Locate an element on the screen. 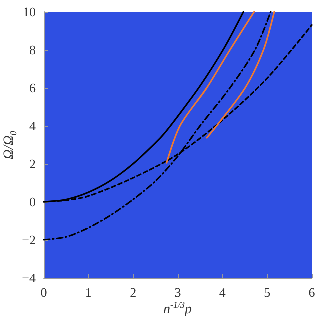  x-tick-label: 0 is located at coordinates (44, 292).